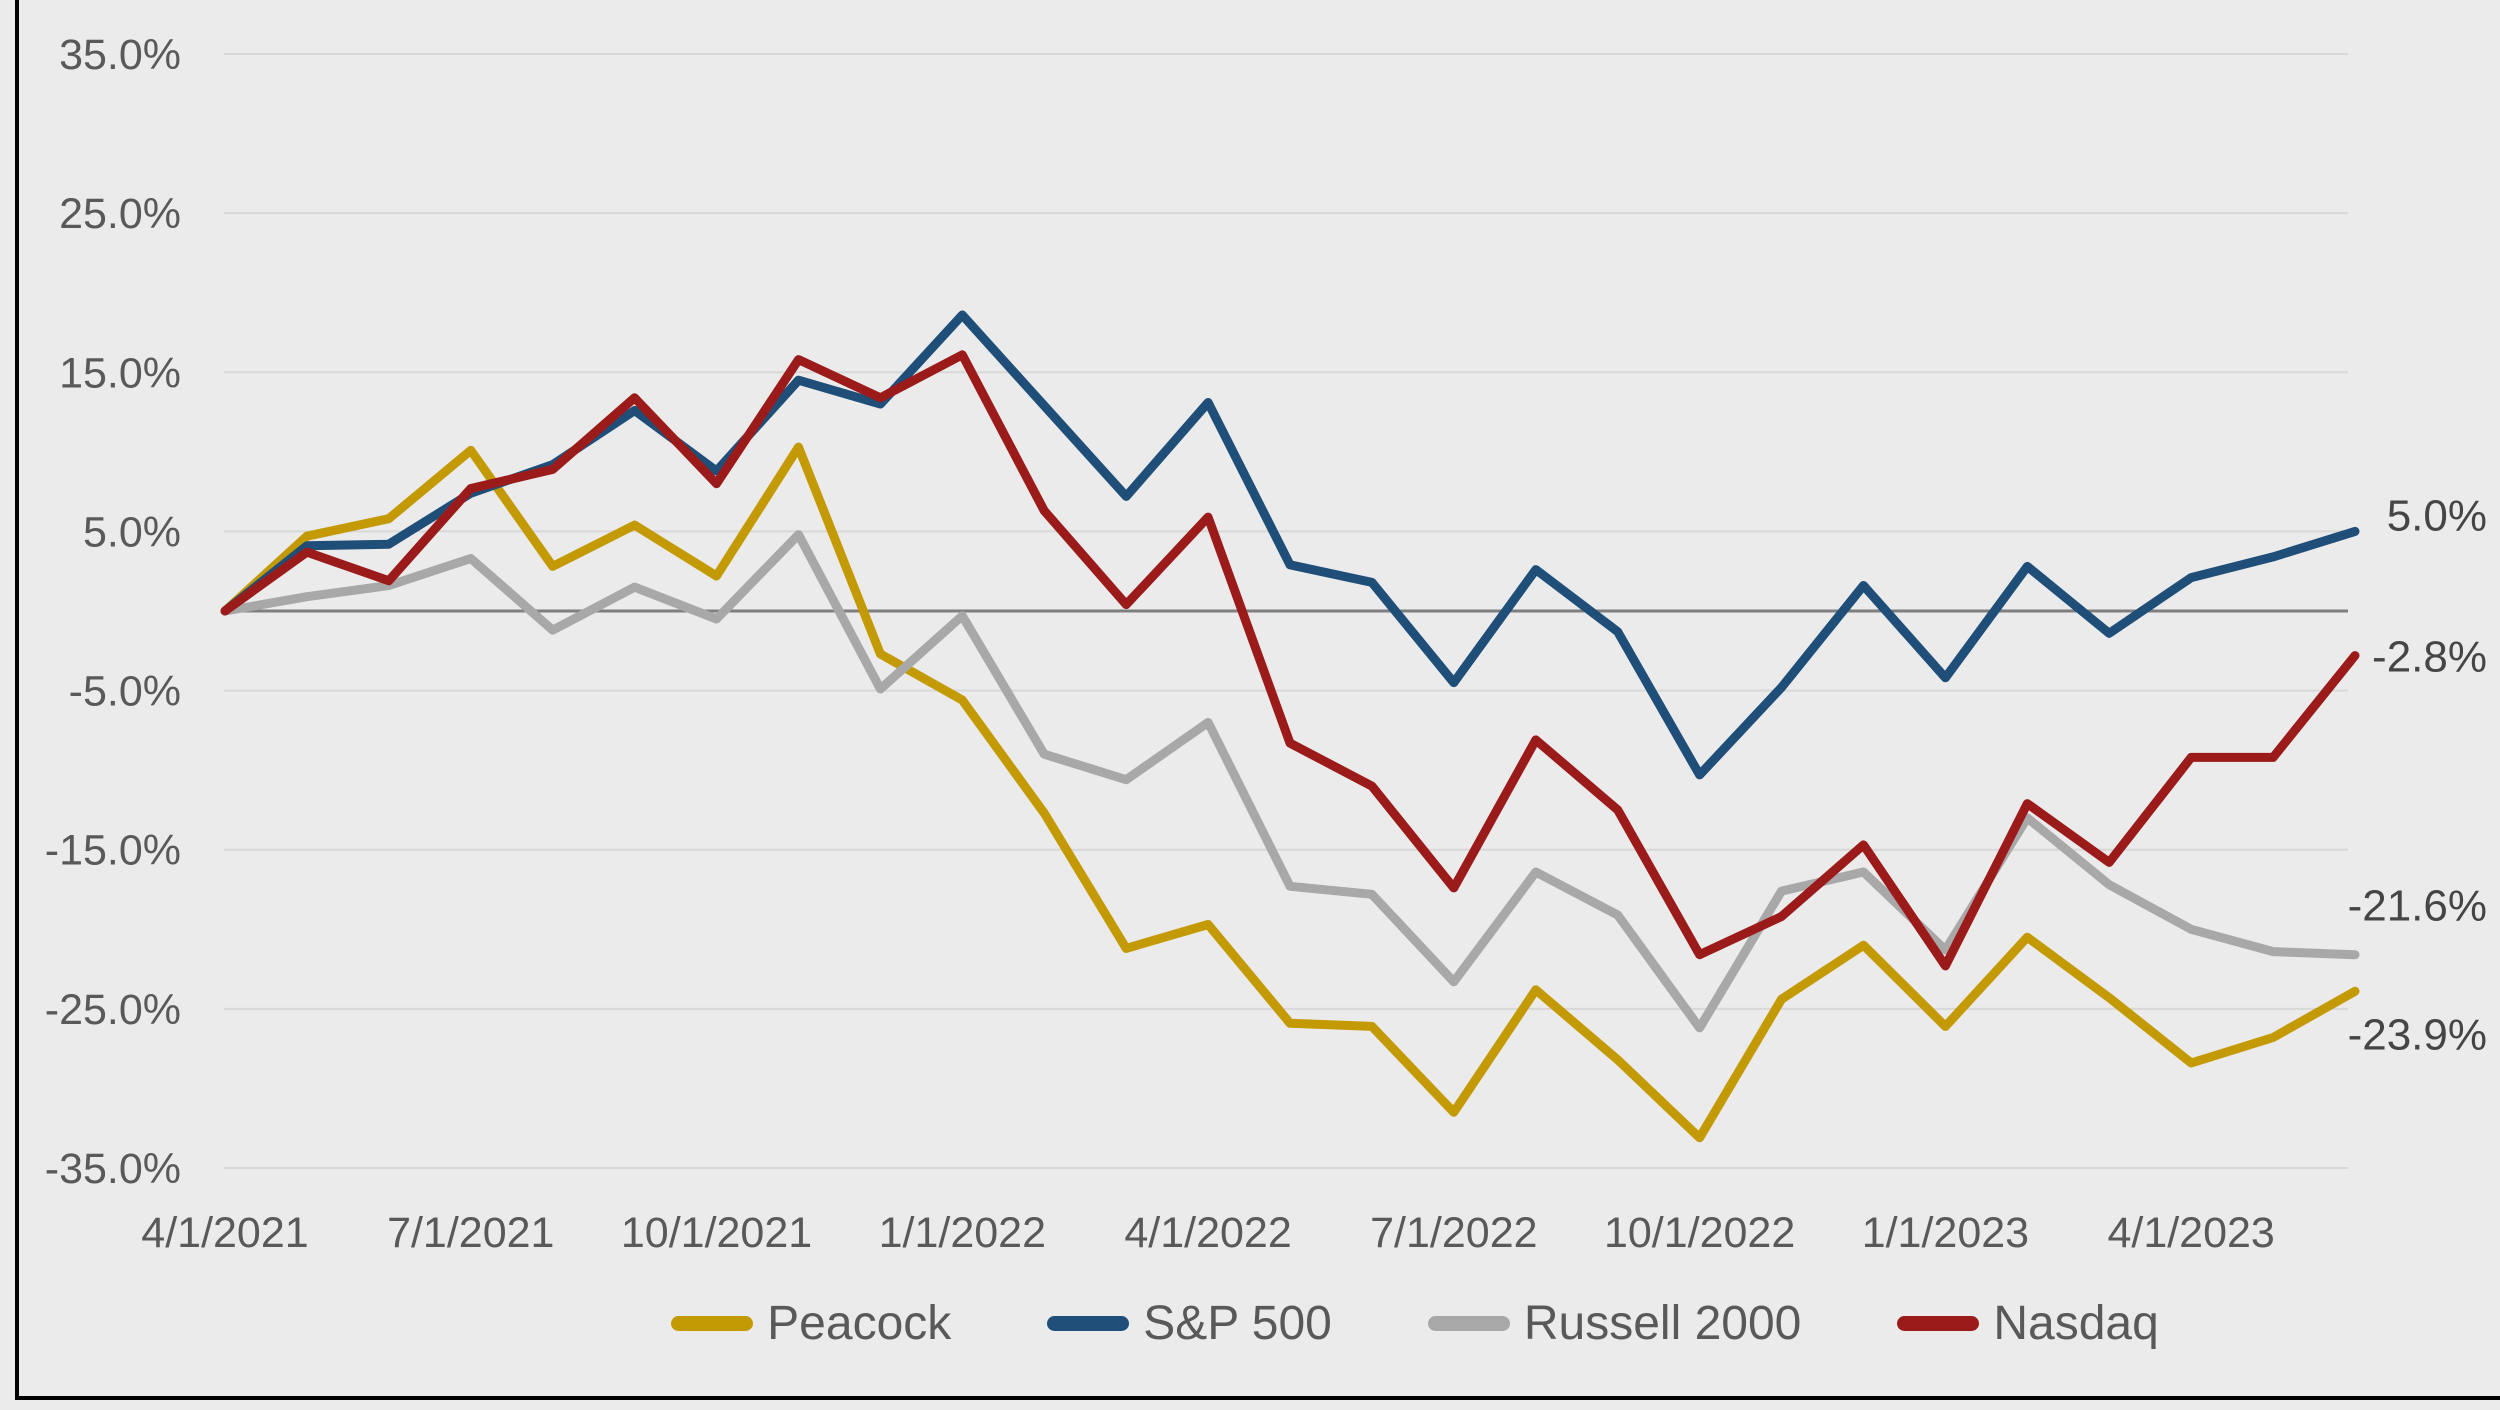 This screenshot has height=1410, width=2500. I want to click on legend-label-nasdaq: Nasdaq, so click(2076, 1323).